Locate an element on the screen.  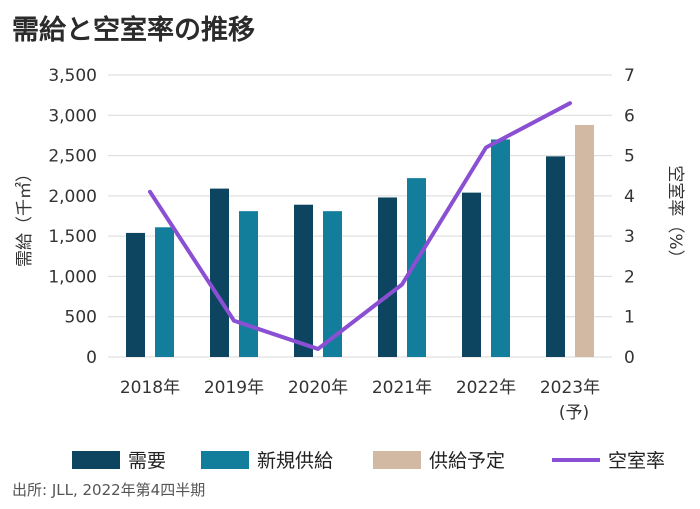
legend-label: 空室率 is located at coordinates (636, 461).